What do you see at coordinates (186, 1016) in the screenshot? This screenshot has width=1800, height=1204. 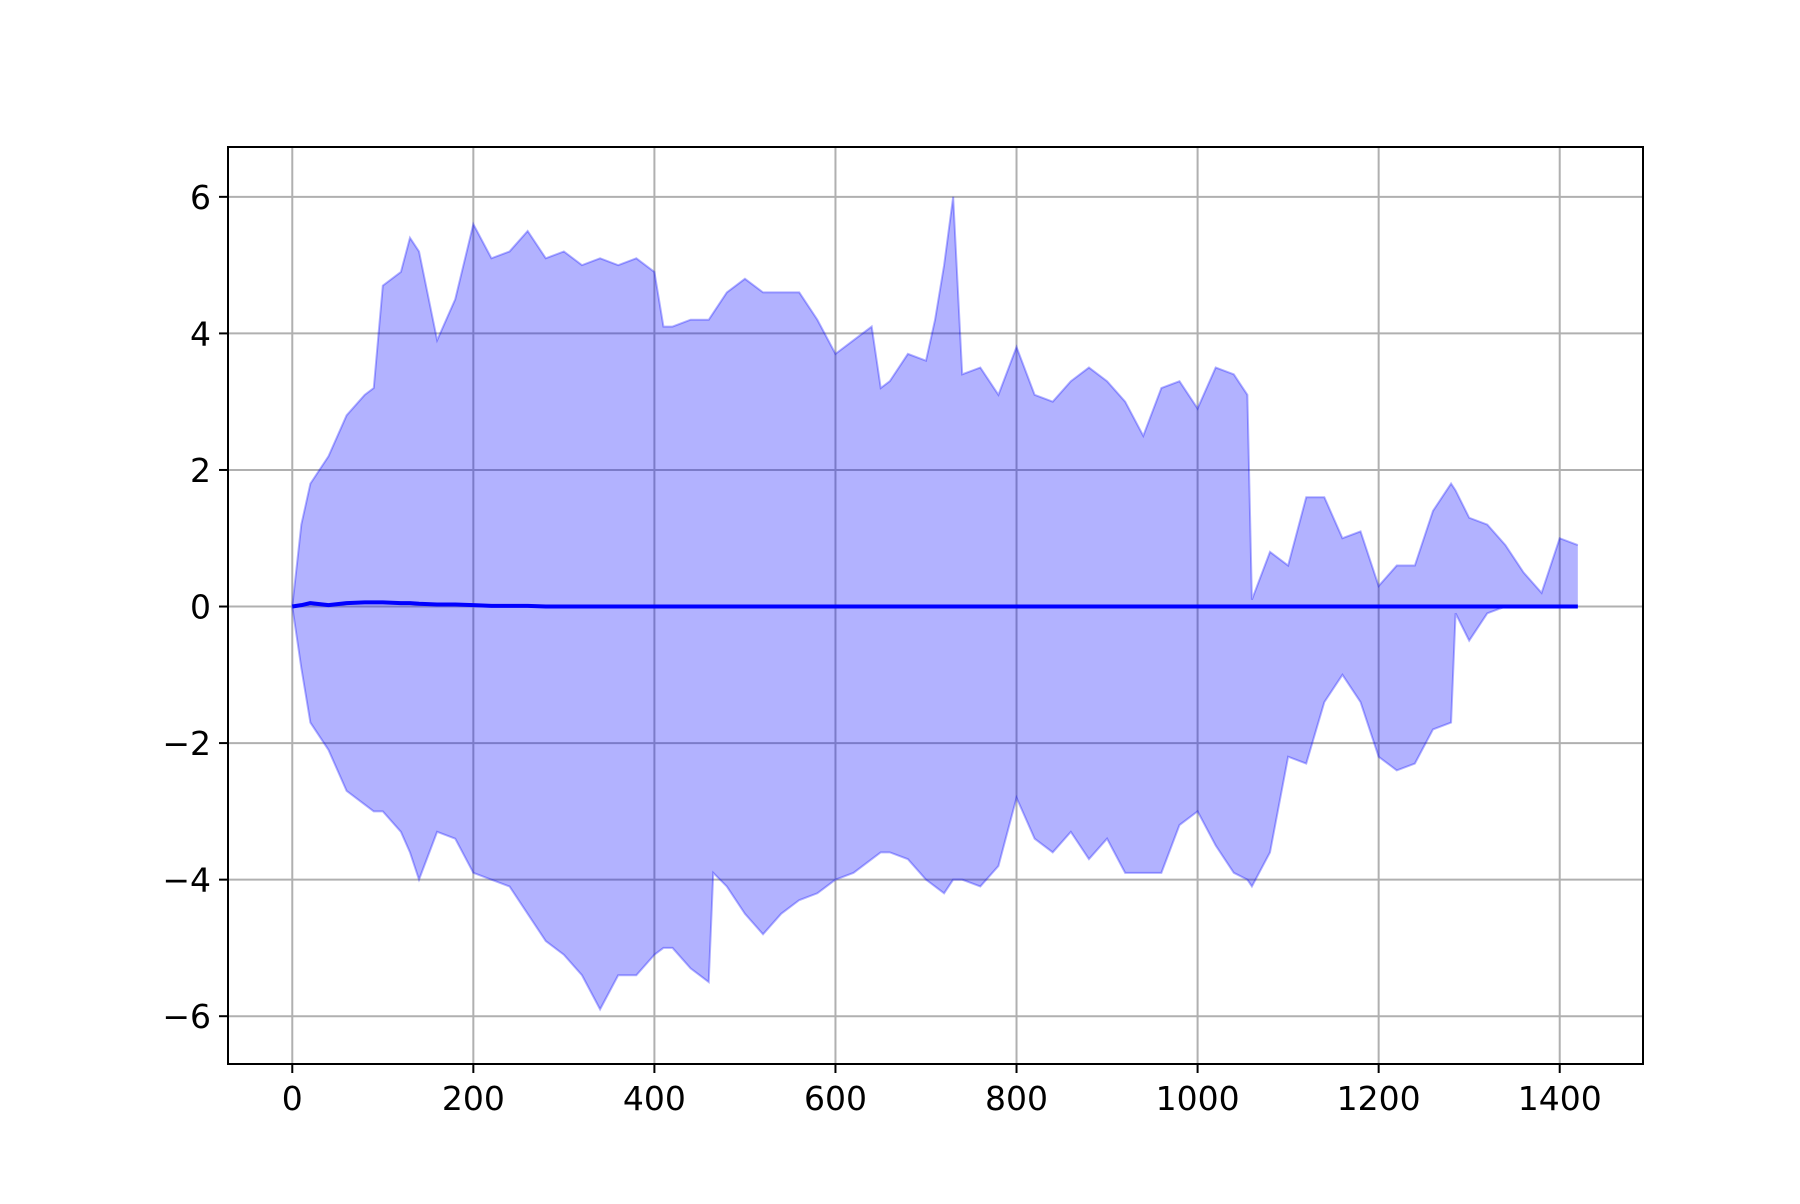 I see `y-tick-label: −6` at bounding box center [186, 1016].